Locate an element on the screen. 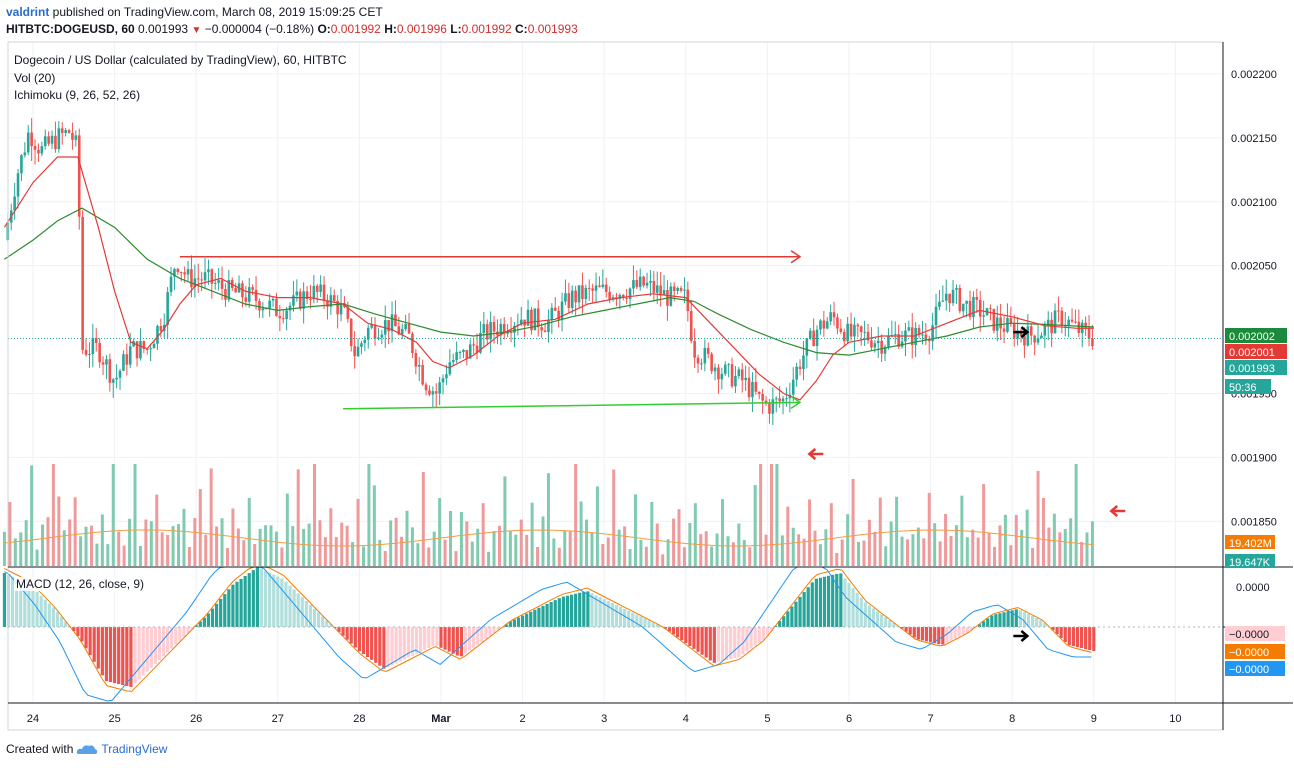 The width and height of the screenshot is (1294, 768). time-tick-label: 24 is located at coordinates (33, 719).